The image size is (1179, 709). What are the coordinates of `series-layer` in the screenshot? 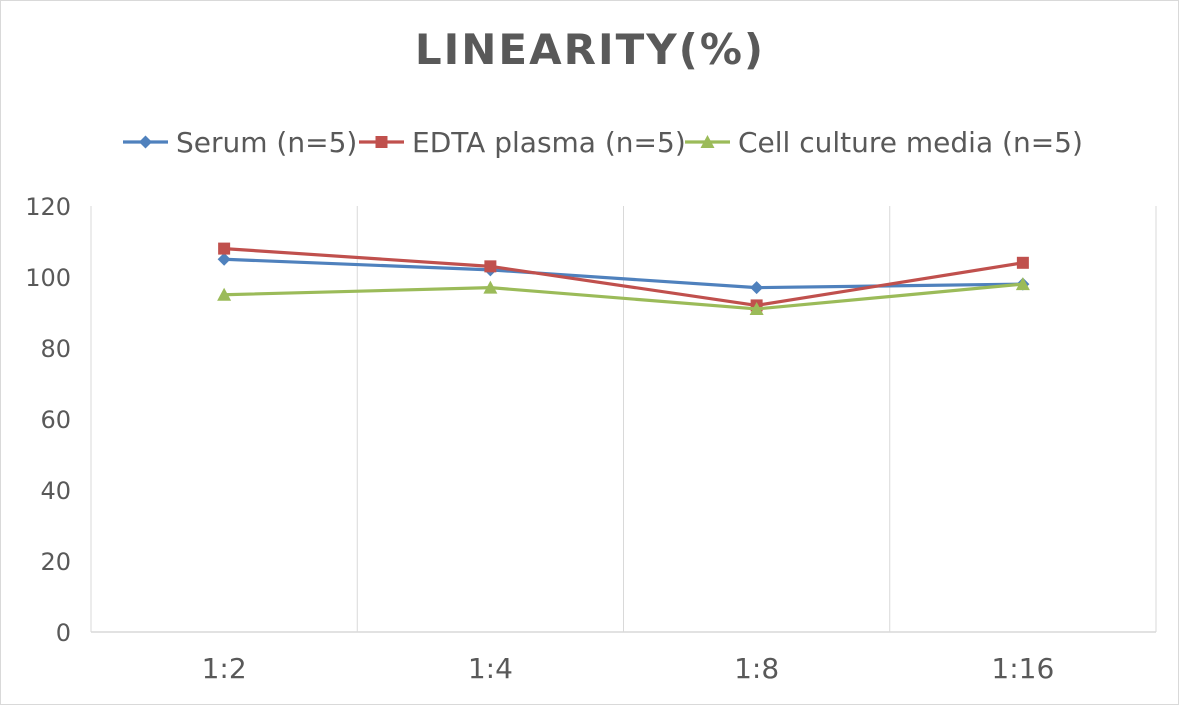 It's located at (623, 278).